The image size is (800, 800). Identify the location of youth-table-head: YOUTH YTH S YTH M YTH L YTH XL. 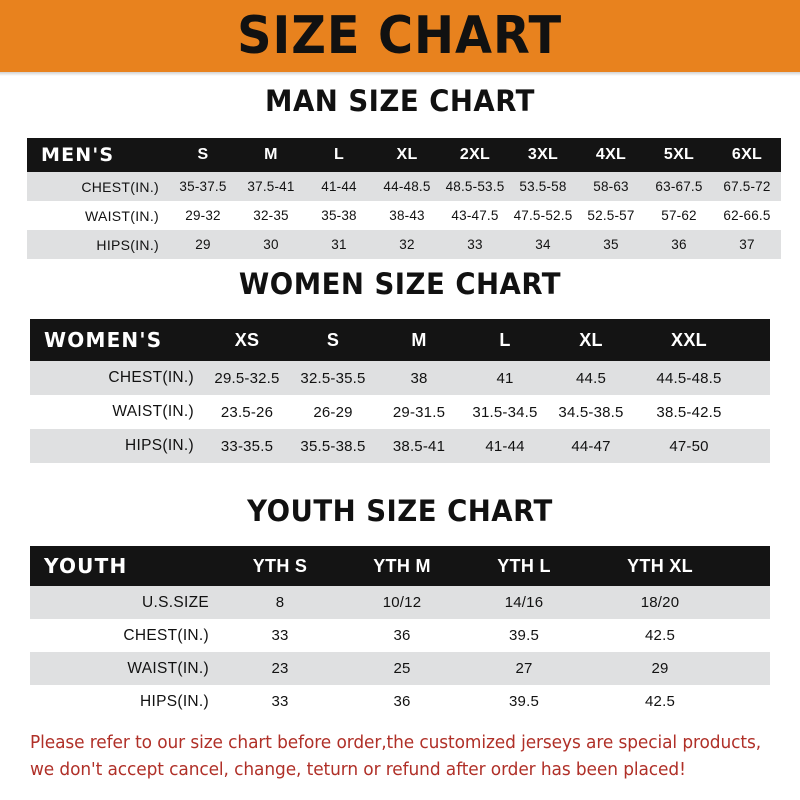
(400, 566).